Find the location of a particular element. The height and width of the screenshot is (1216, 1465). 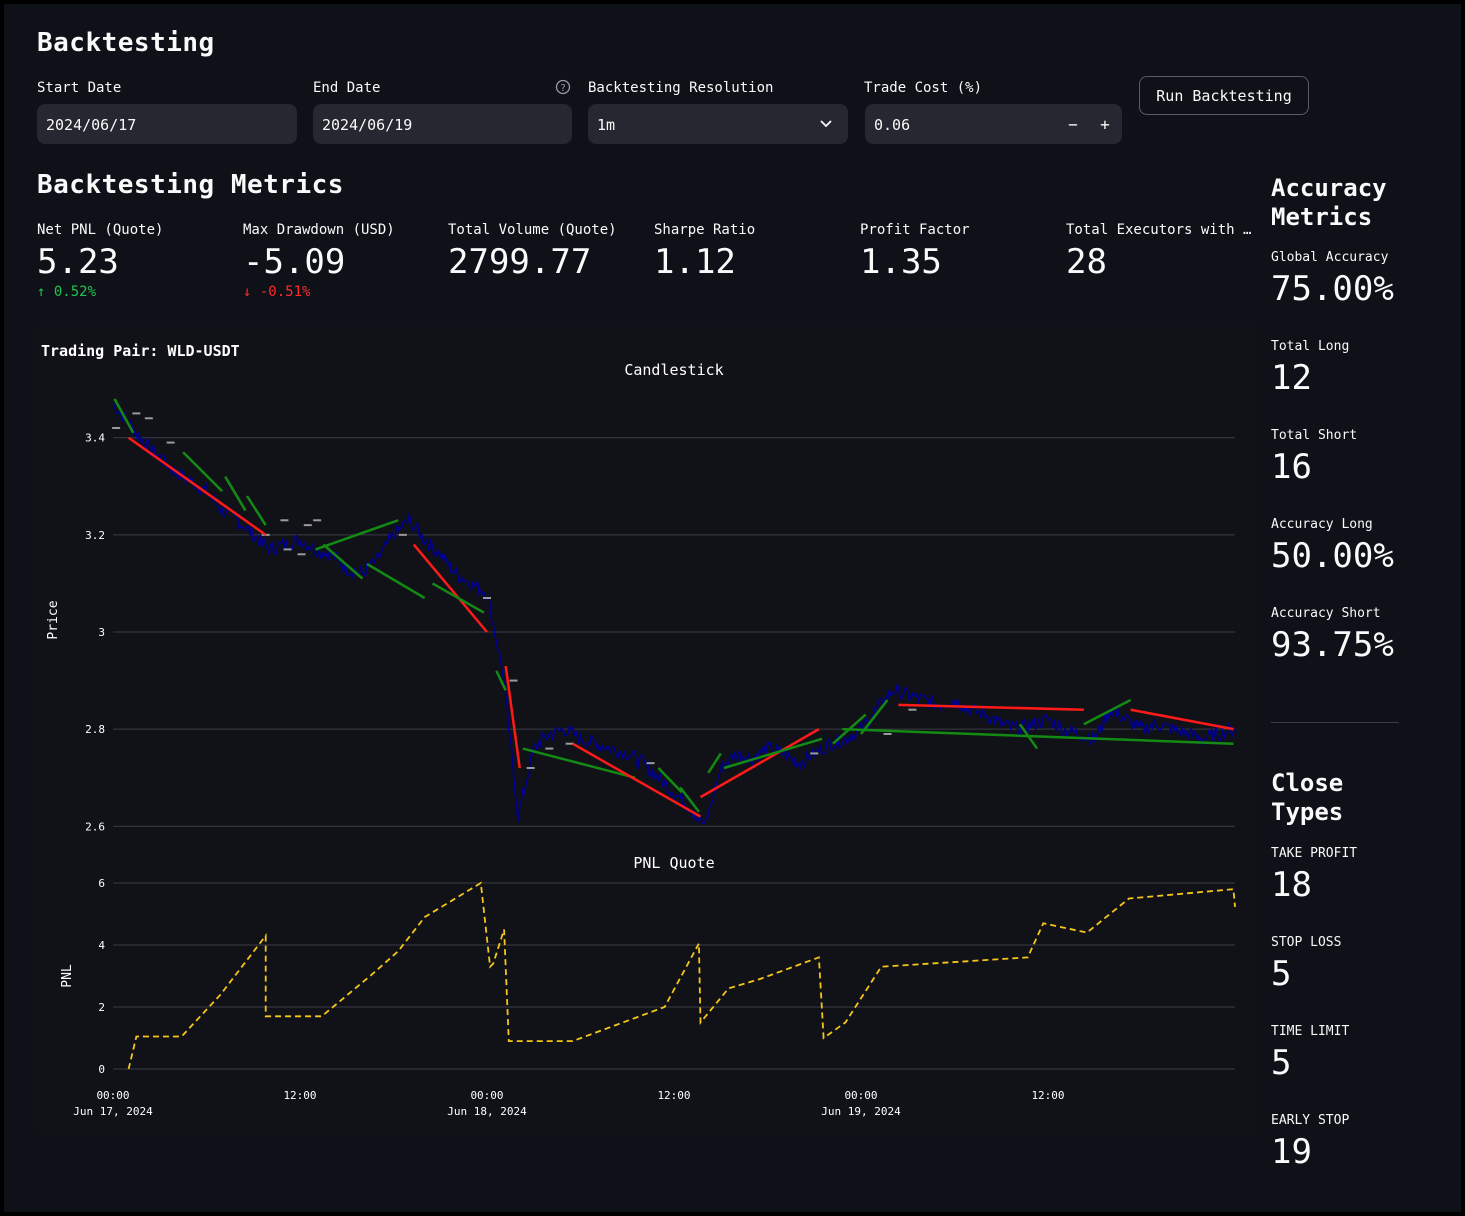

start-date-input: 2024/06/17 is located at coordinates (167, 124).